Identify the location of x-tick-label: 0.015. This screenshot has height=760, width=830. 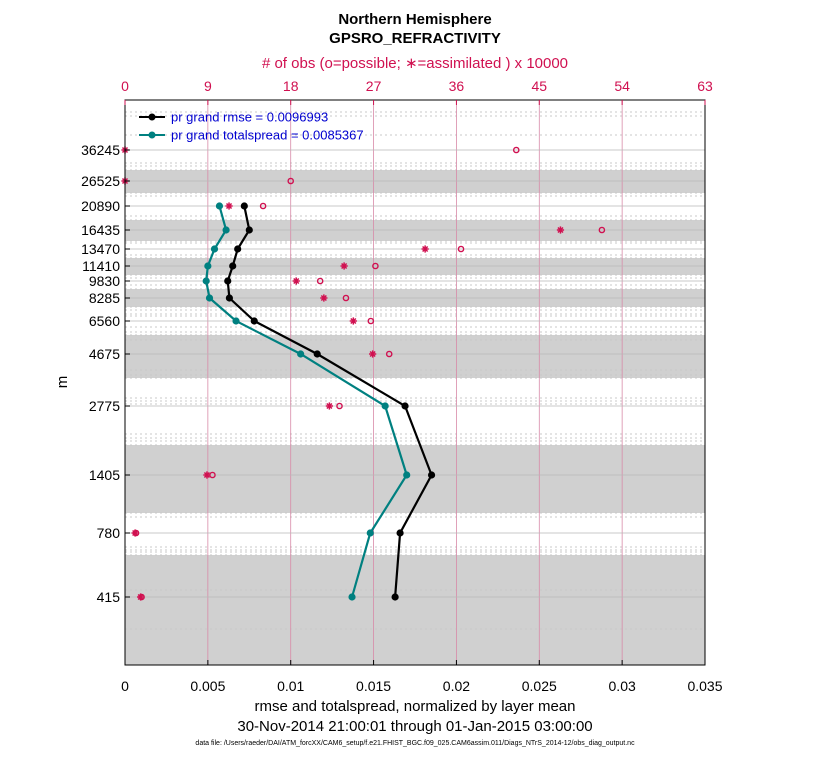
(373, 686).